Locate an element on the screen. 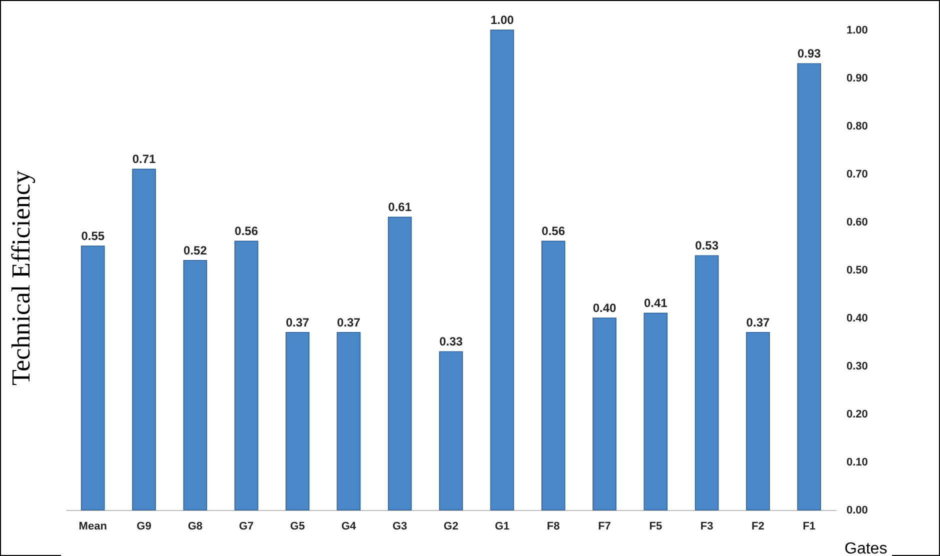 This screenshot has width=940, height=556. data-label: 0.71 is located at coordinates (144, 159).